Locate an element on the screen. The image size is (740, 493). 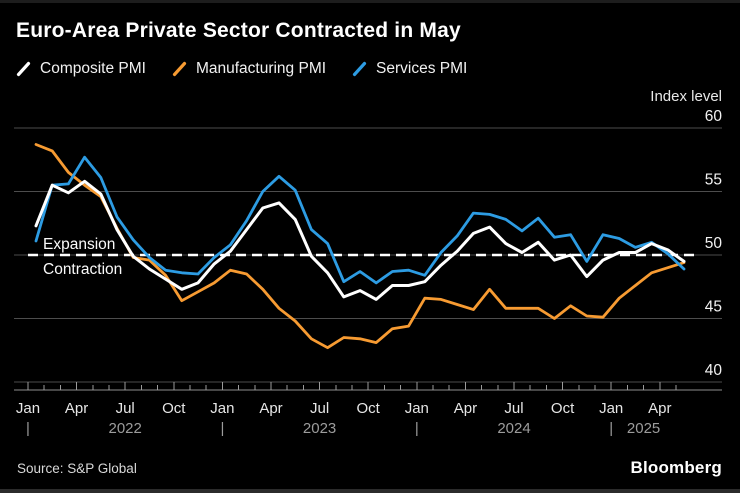
svg-text: Contraction is located at coordinates (82, 269).